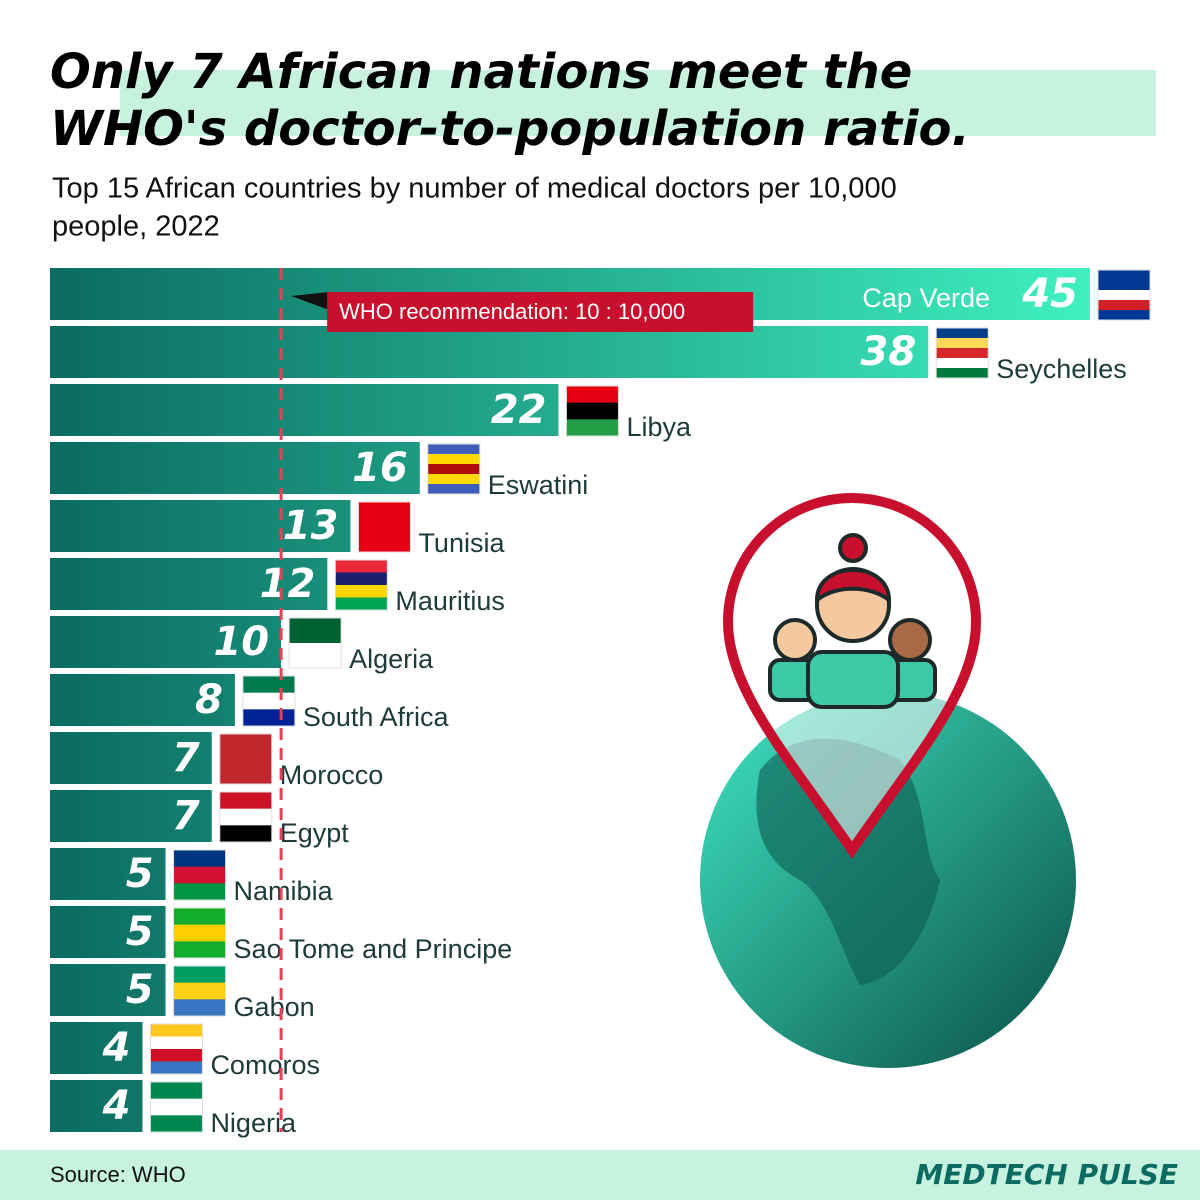 Image resolution: width=1200 pixels, height=1200 pixels. What do you see at coordinates (450, 601) in the screenshot?
I see `category-label: Mauritius` at bounding box center [450, 601].